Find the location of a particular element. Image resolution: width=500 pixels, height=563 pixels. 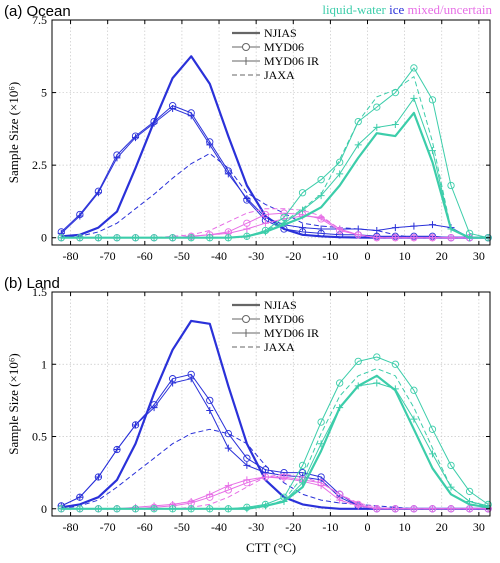

legend-label-jaxa: JAXA is located at coordinates (279, 347).